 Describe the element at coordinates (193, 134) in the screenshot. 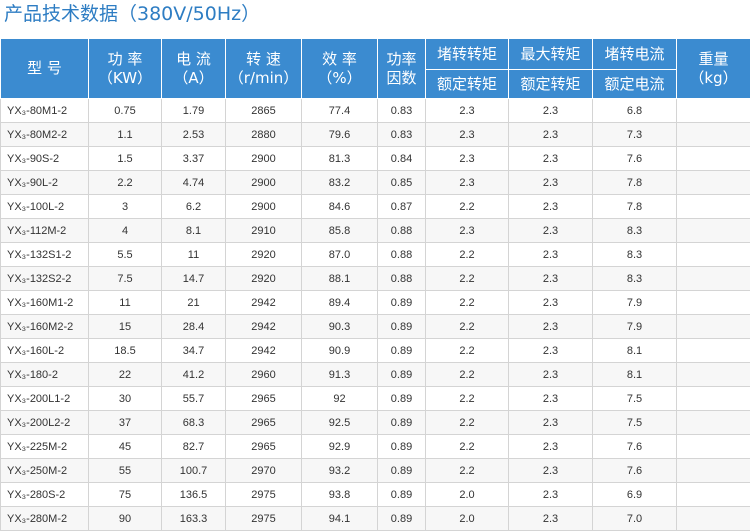

I see `cell-current: 2.53` at that location.